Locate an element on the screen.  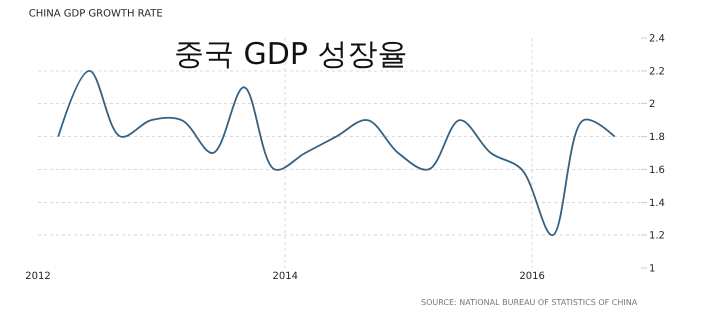
x-tick-label: 2016 is located at coordinates (532, 276).